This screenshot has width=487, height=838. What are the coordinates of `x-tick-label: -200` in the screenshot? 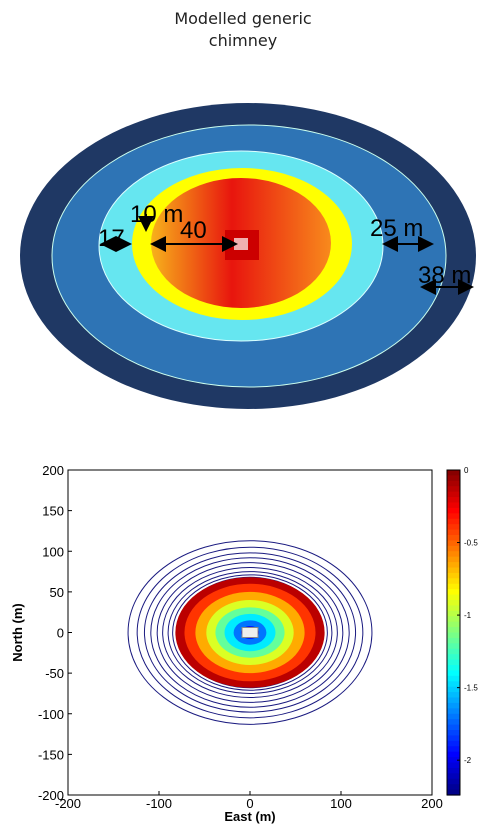 It's located at (68, 803).